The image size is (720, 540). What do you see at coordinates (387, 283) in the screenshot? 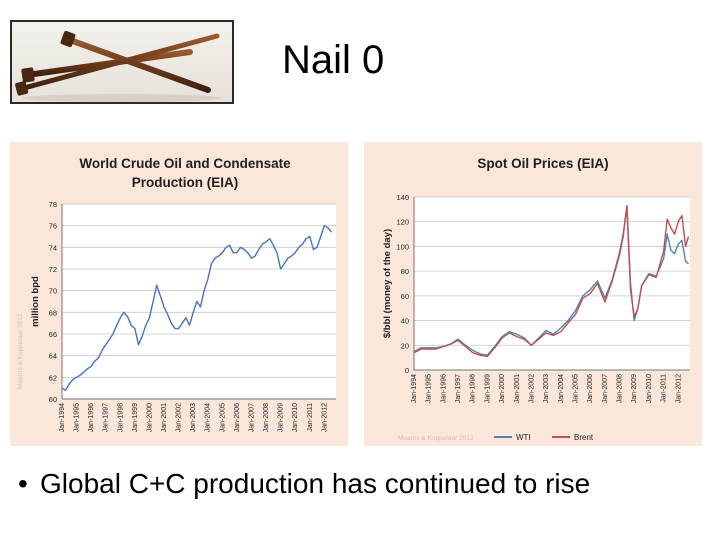
I see `y-axis-label: $/bbl (money of the day)` at bounding box center [387, 283].